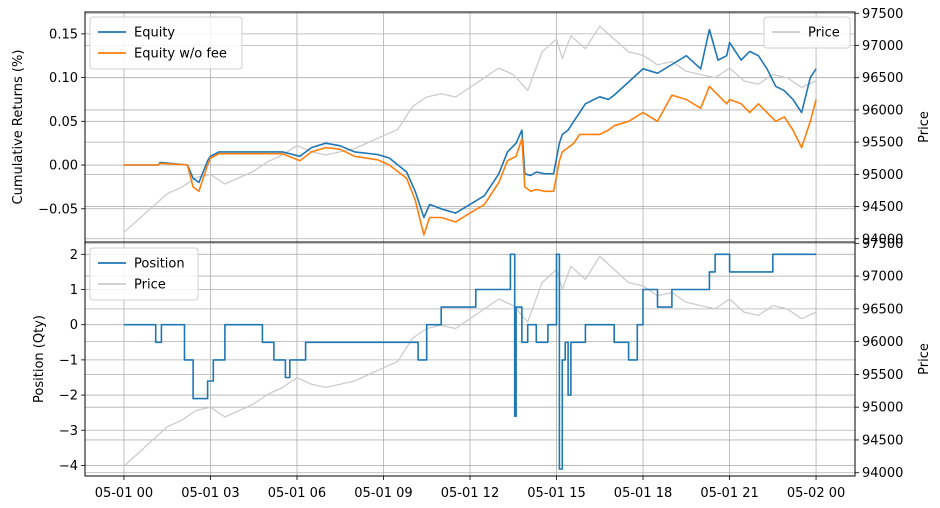 Image resolution: width=940 pixels, height=508 pixels. What do you see at coordinates (68, 360) in the screenshot?
I see `ytick-label: −1` at bounding box center [68, 360].